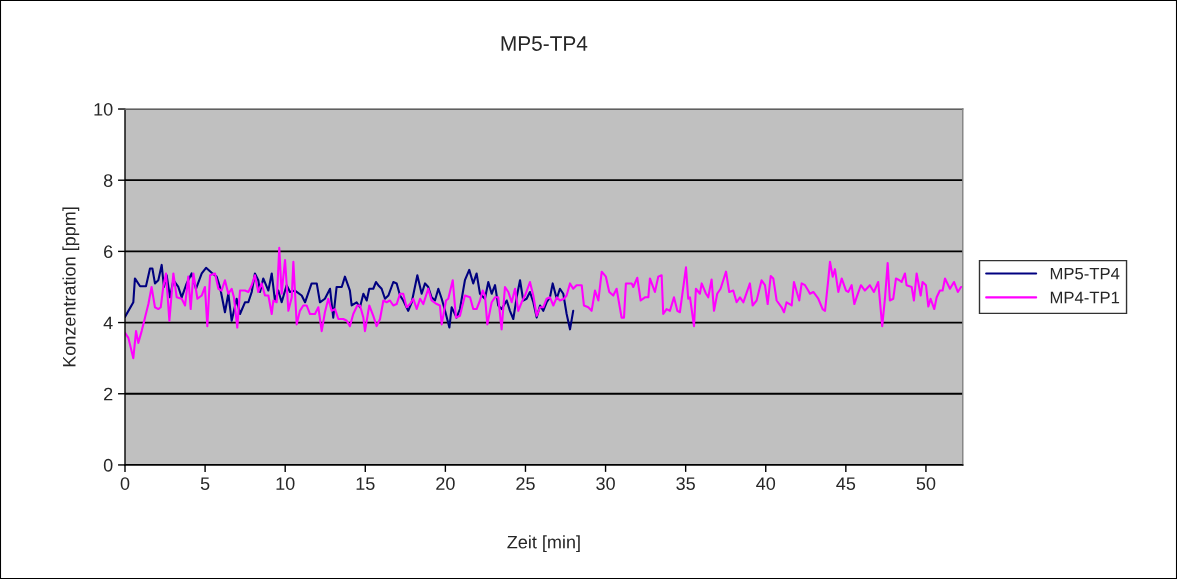  What do you see at coordinates (205, 483) in the screenshot?
I see `x-tick-label: 5` at bounding box center [205, 483].